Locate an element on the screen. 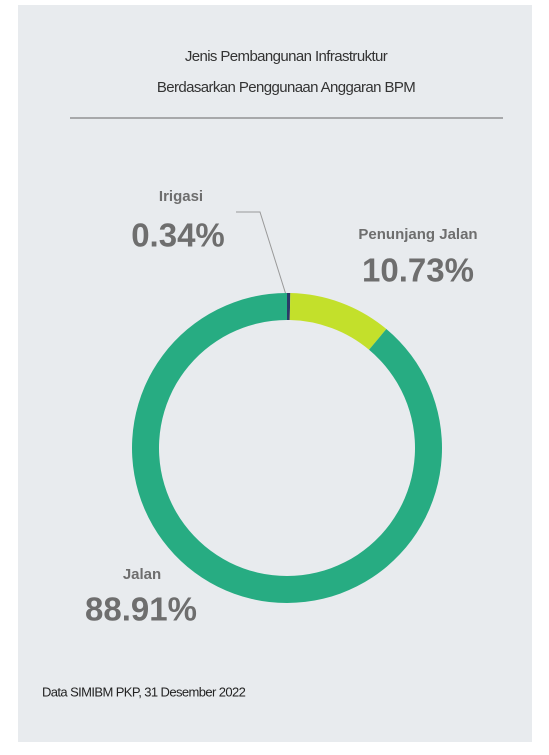  slice-label: Jalan is located at coordinates (142, 574).